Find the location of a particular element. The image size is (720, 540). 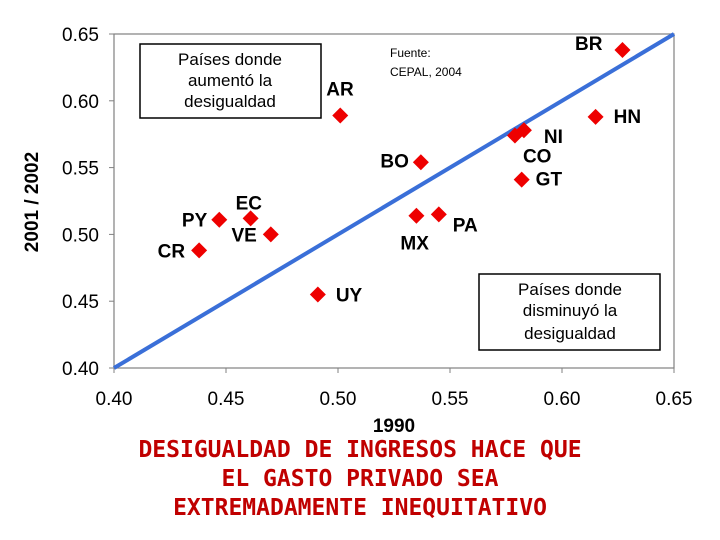

source-note-line-1: Fuente: is located at coordinates (410, 53).